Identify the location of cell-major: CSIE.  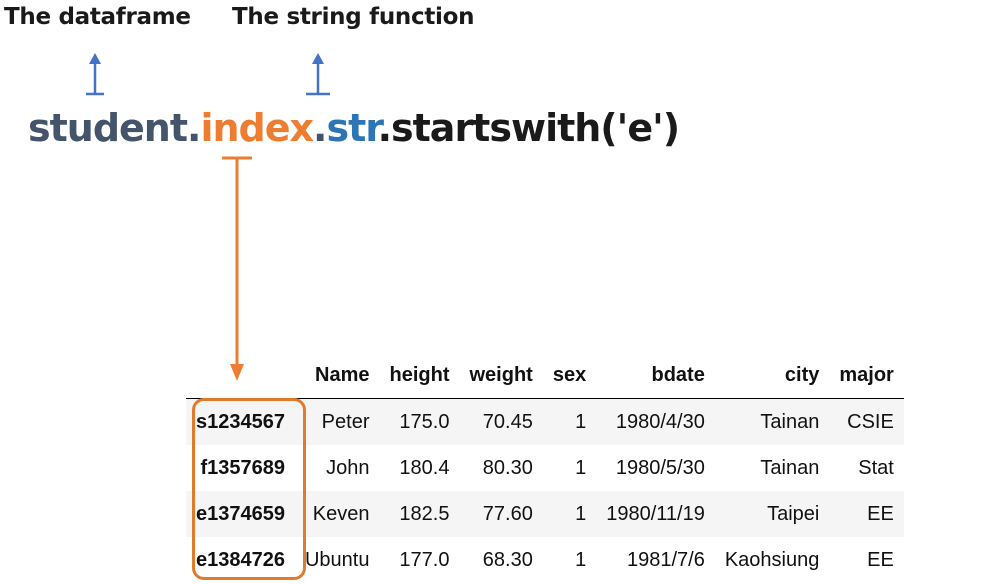
(870, 421).